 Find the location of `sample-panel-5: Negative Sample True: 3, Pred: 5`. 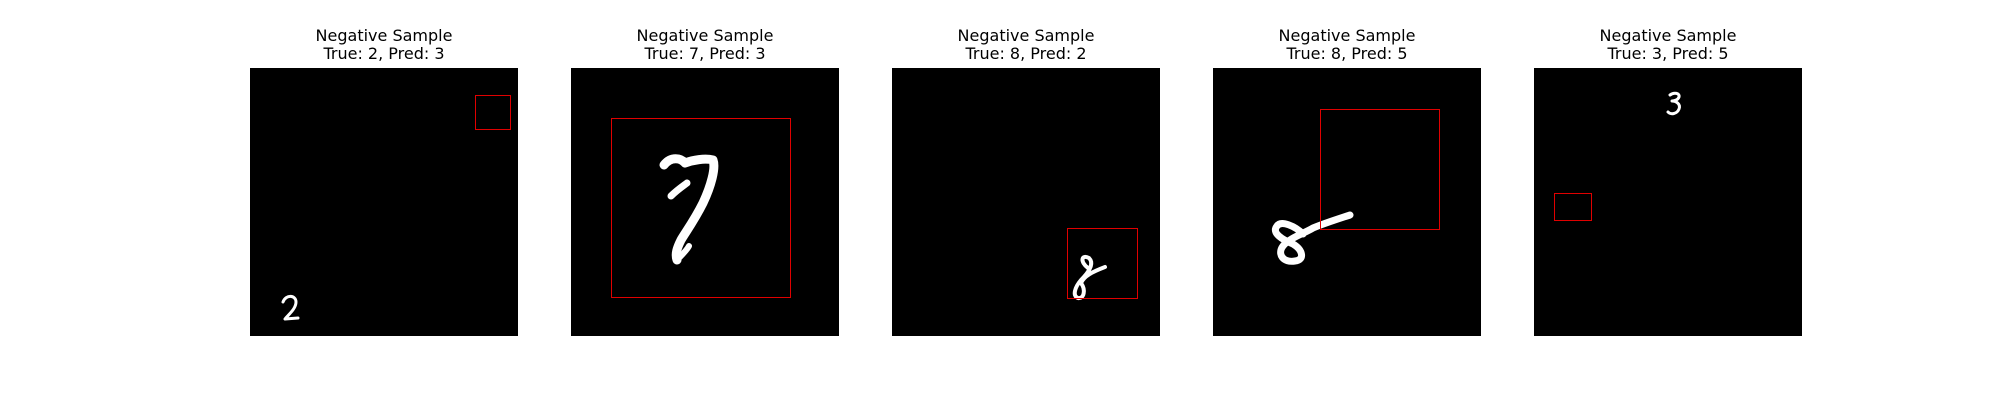

sample-panel-5: Negative Sample True: 3, Pred: 5 is located at coordinates (1668, 200).